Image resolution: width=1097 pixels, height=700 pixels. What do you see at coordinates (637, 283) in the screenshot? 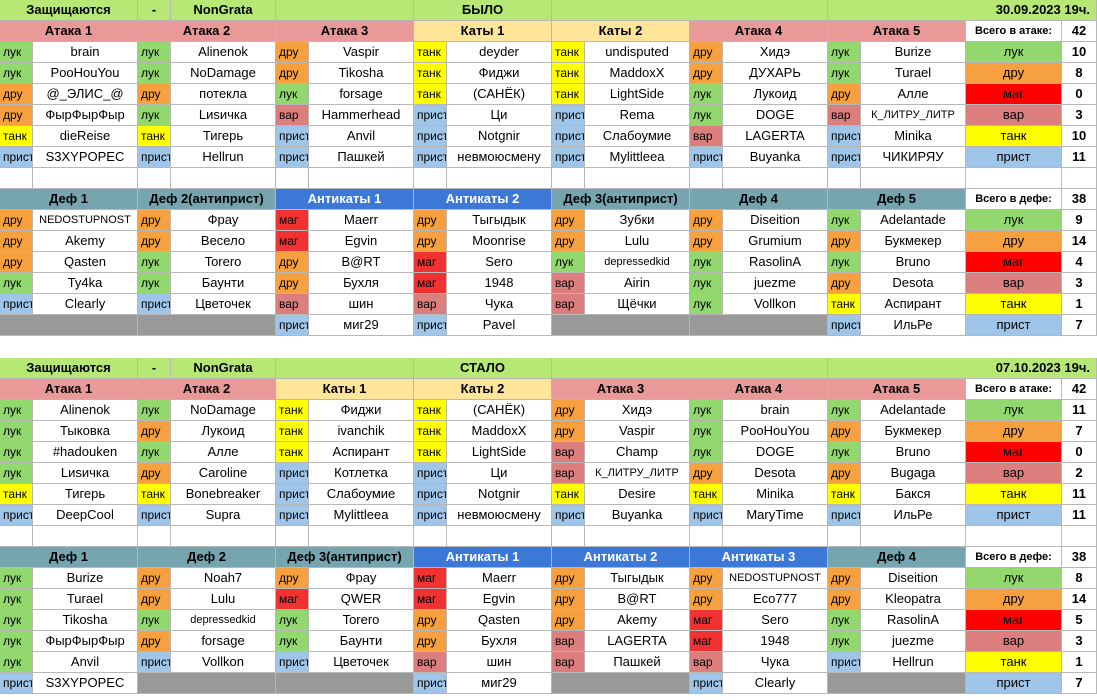
I see `player-name: Airin` at bounding box center [637, 283].